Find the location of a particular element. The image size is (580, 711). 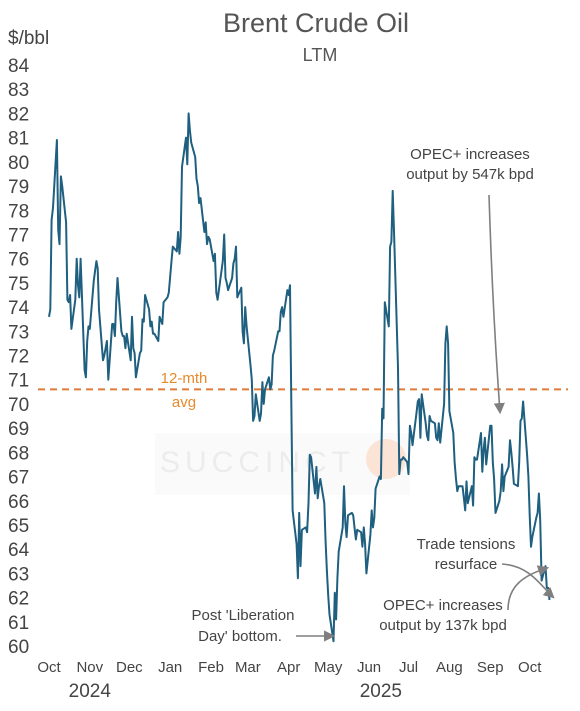

x-tick-dec-2: Dec is located at coordinates (129, 667).